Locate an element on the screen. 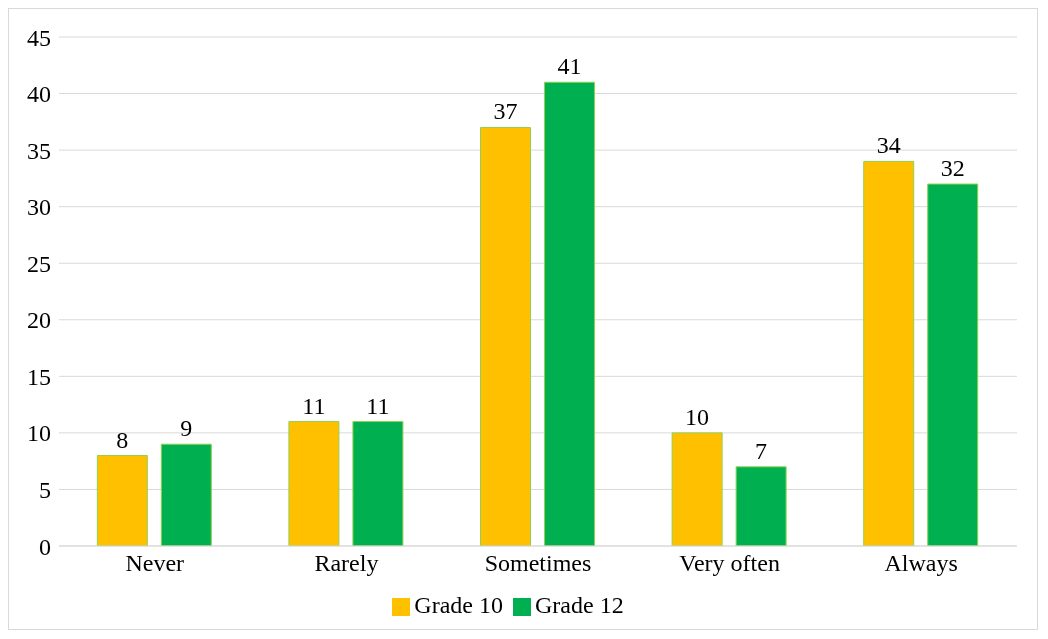 Image resolution: width=1048 pixels, height=639 pixels. y-tick-label: 20 is located at coordinates (39, 320).